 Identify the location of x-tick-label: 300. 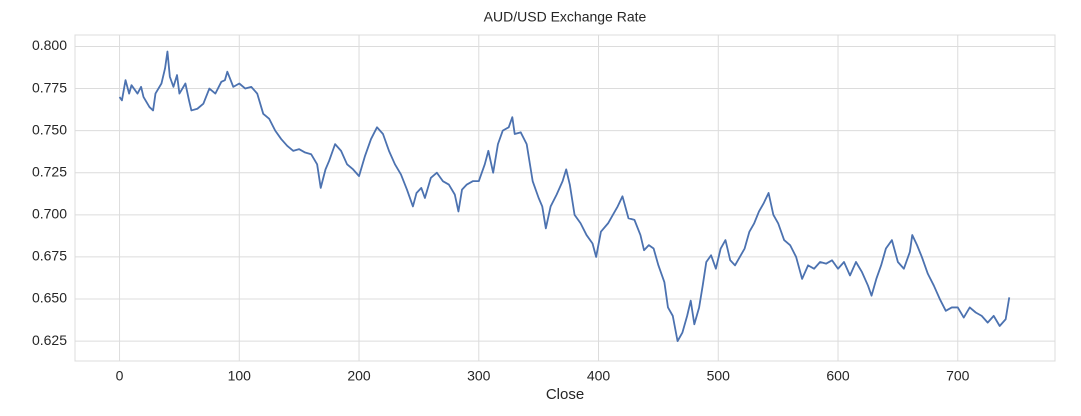
(479, 376).